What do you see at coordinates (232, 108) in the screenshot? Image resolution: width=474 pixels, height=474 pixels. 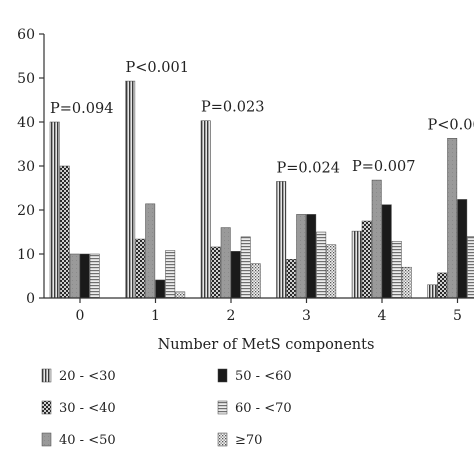 I see `p-value-label: P=0.023` at bounding box center [232, 108].